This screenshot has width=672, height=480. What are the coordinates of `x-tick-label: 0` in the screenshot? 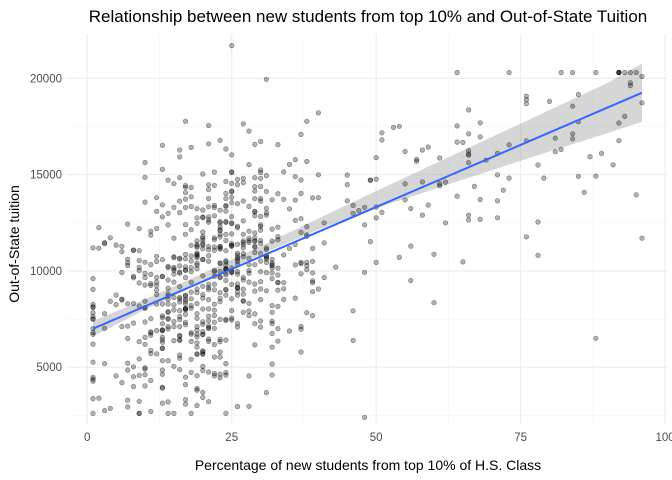 It's located at (87, 438).